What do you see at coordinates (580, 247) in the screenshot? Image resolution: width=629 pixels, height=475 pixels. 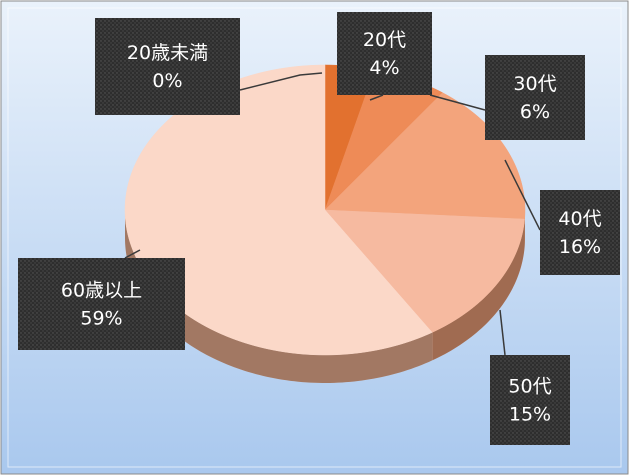 I see `data-label-value: 16%` at bounding box center [580, 247].